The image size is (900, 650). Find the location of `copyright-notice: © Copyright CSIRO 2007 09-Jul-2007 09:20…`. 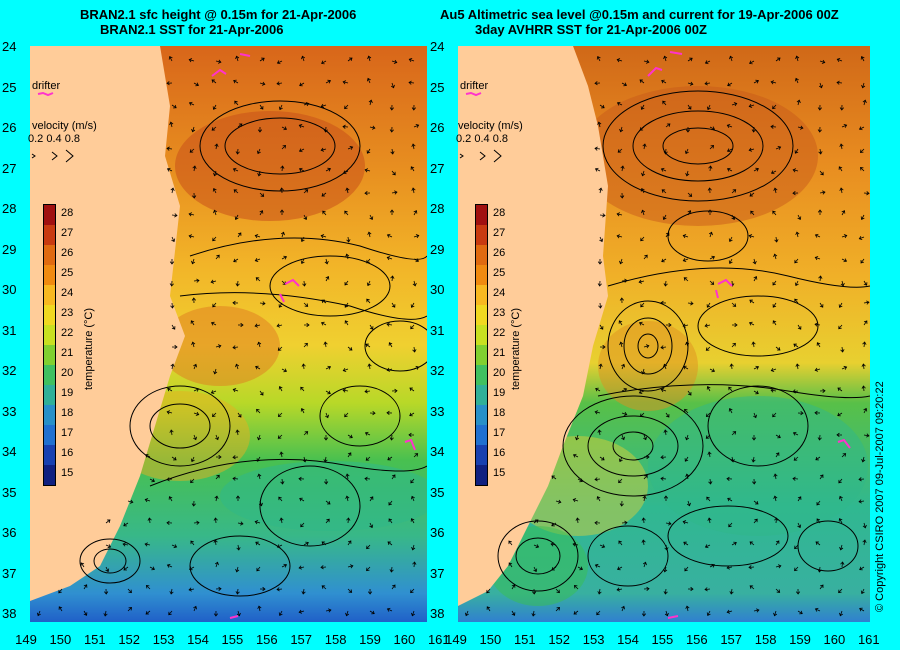

copyright-notice: © Copyright CSIRO 2007 09-Jul-2007 09:20… is located at coordinates (880, 496).